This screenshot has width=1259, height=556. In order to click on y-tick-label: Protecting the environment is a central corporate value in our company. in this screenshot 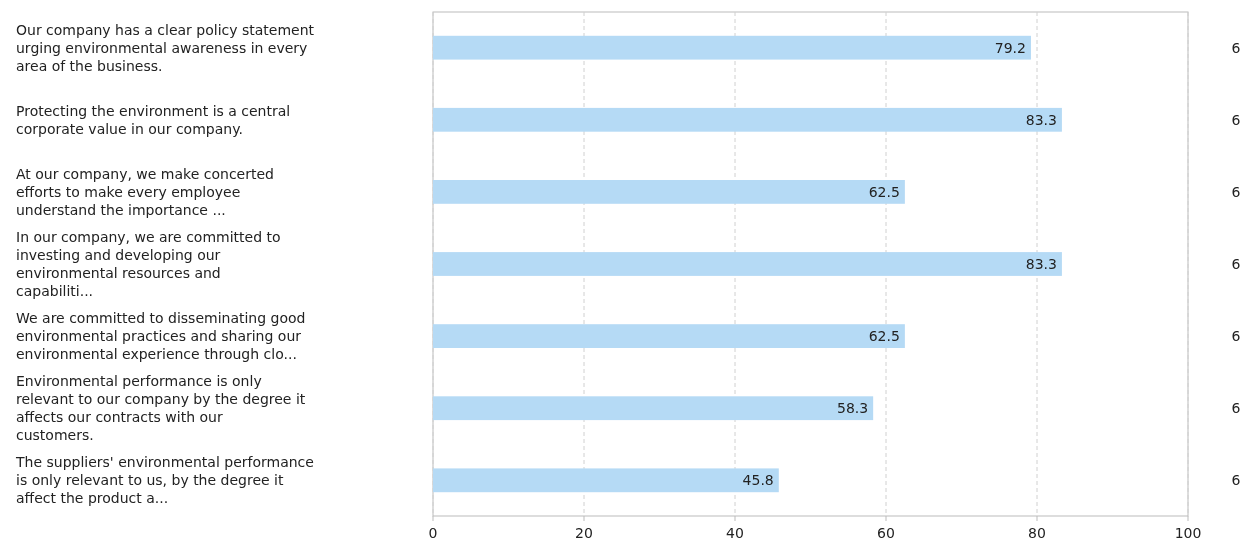, I will do `click(153, 119)`.